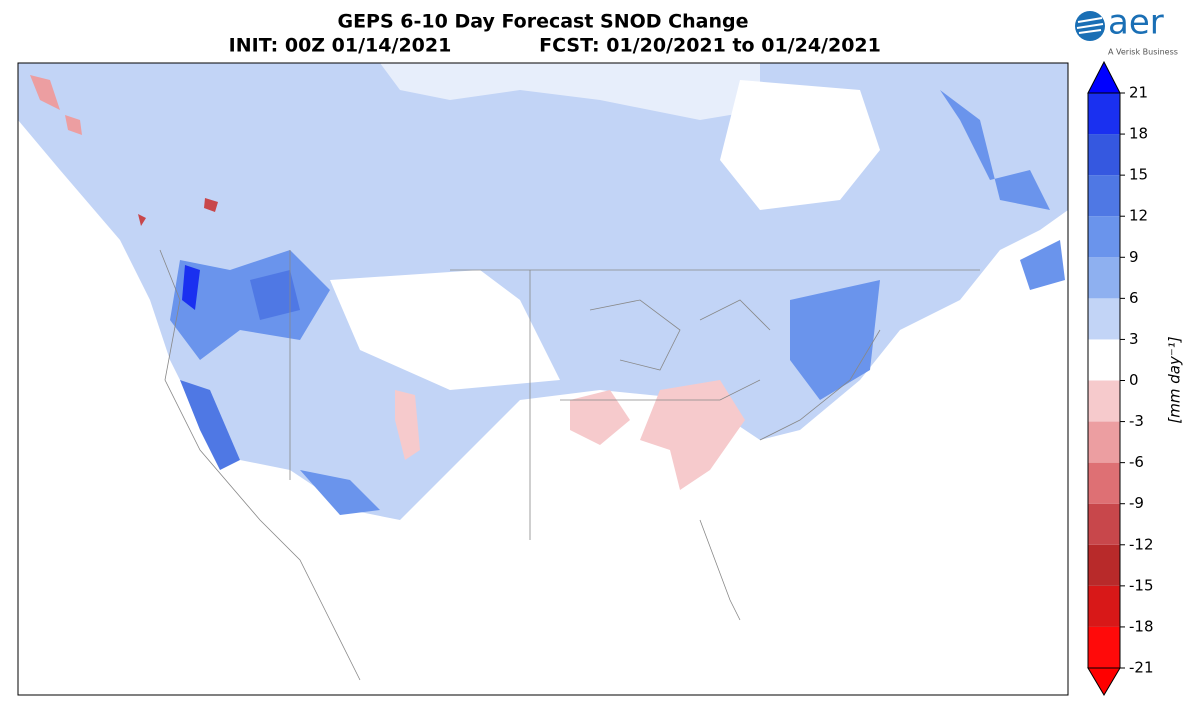  Describe the element at coordinates (1090, 25) in the screenshot. I see `logo-icon-lines` at that location.